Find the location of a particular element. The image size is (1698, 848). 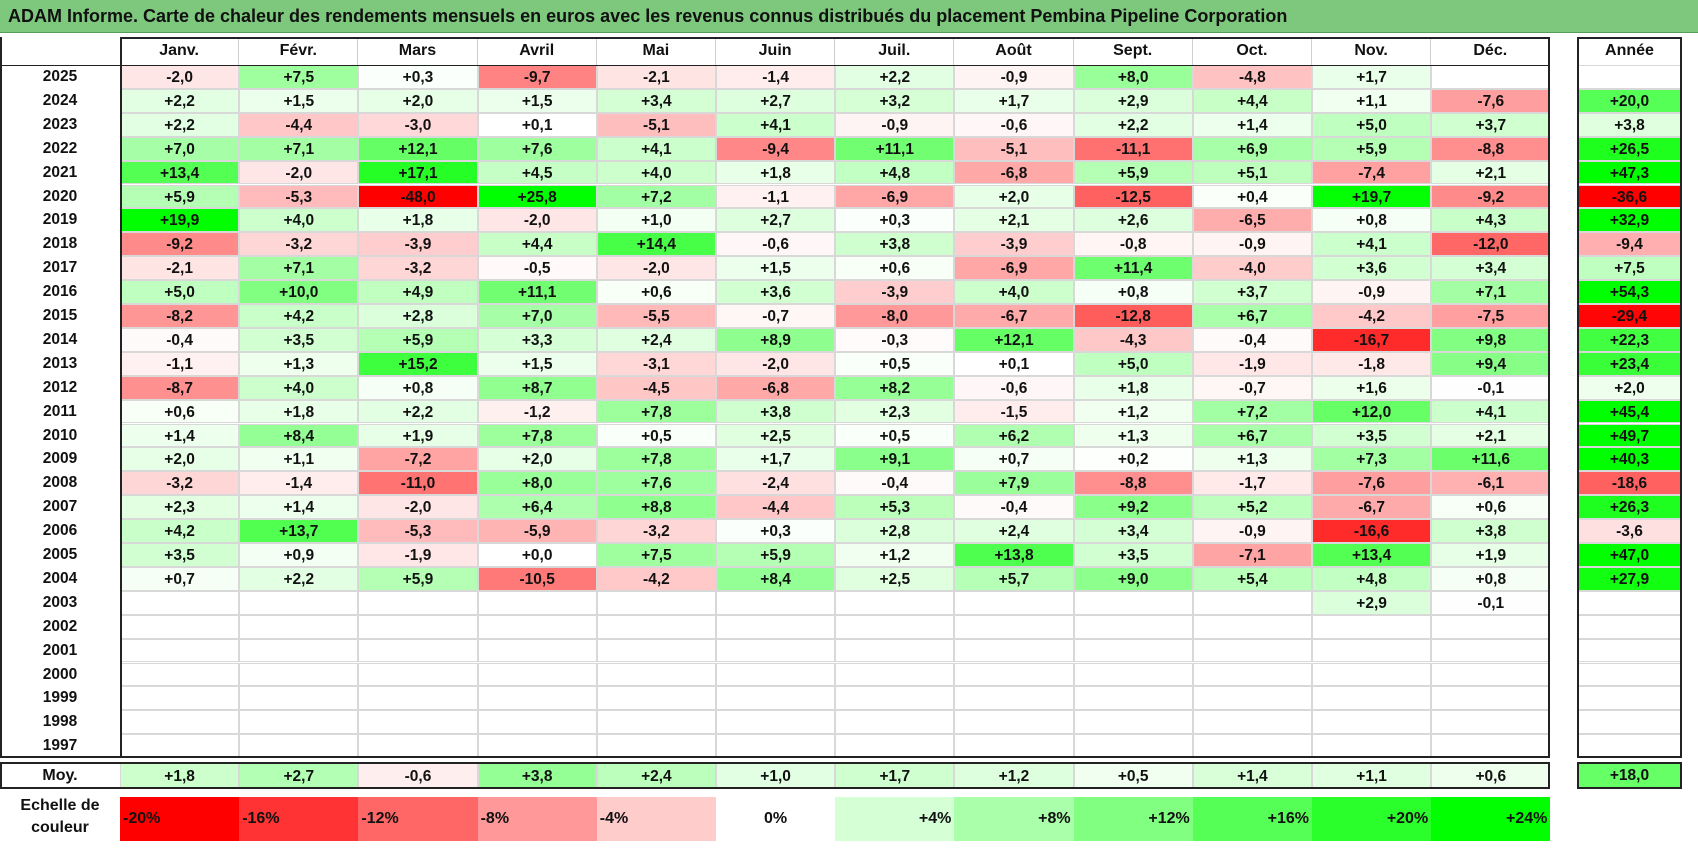

annual-cell: +54,3 is located at coordinates (1629, 292).